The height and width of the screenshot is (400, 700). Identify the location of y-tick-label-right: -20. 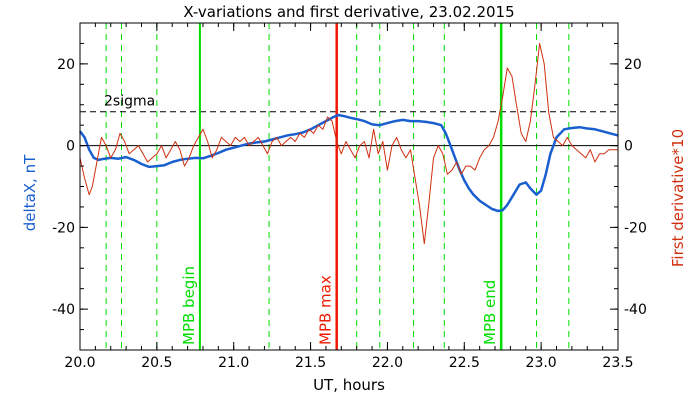
(635, 228).